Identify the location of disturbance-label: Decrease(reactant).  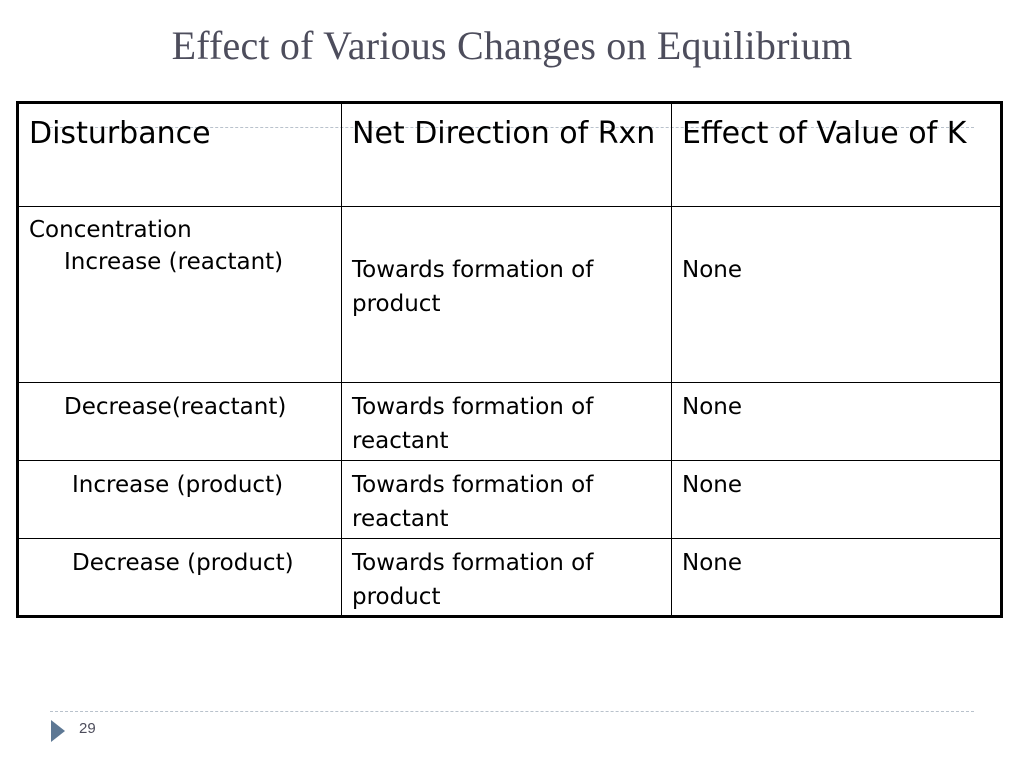
(175, 407).